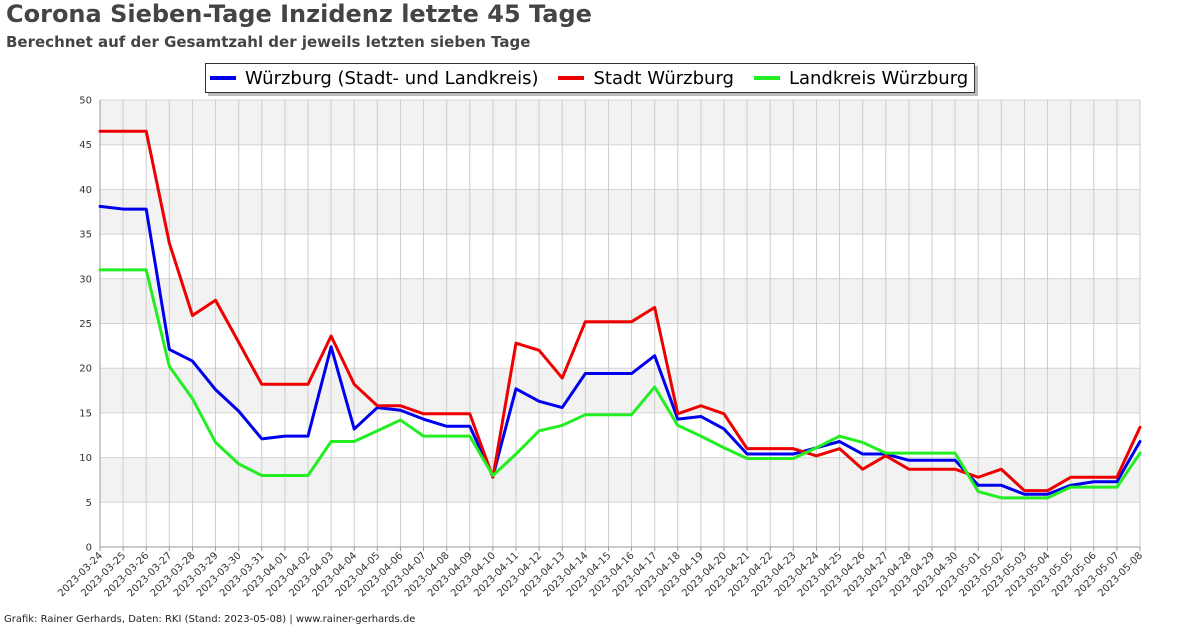  I want to click on y-tick-label: 15, so click(85, 413).